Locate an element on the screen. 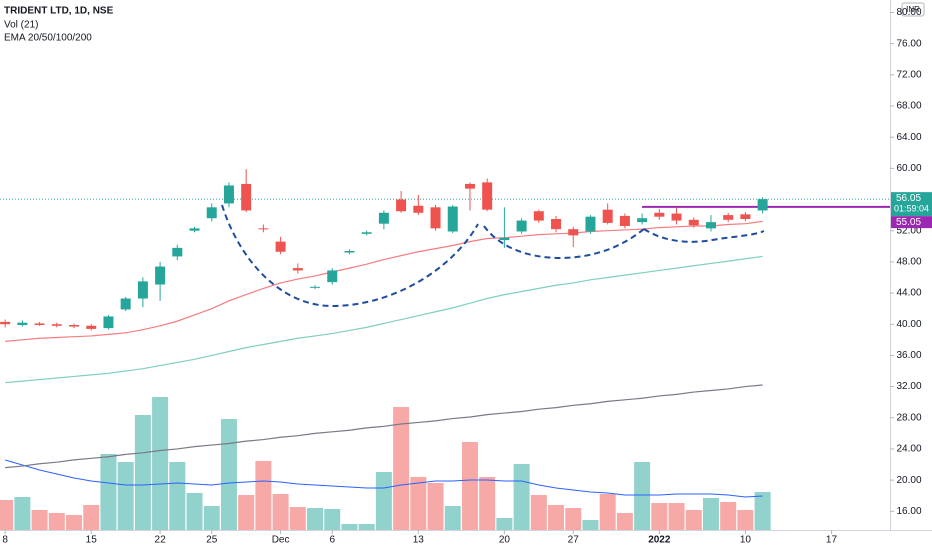  volume-ma-line is located at coordinates (384, 478).